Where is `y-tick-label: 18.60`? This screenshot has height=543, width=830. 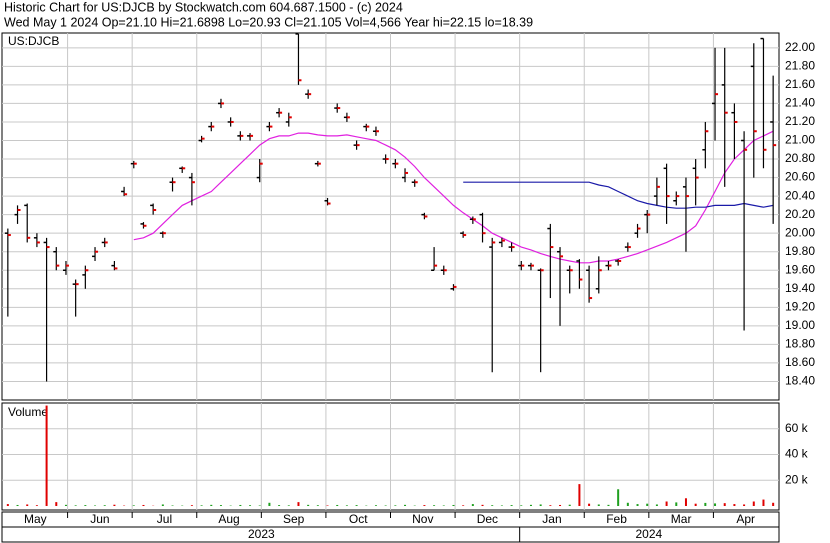
y-tick-label: 18.60 is located at coordinates (800, 362).